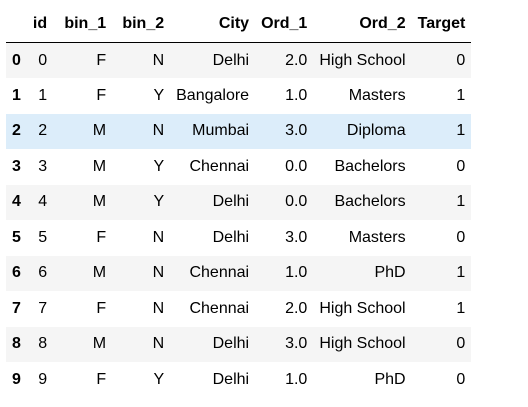 The height and width of the screenshot is (407, 528). What do you see at coordinates (16, 95) in the screenshot?
I see `row-index: 1` at bounding box center [16, 95].